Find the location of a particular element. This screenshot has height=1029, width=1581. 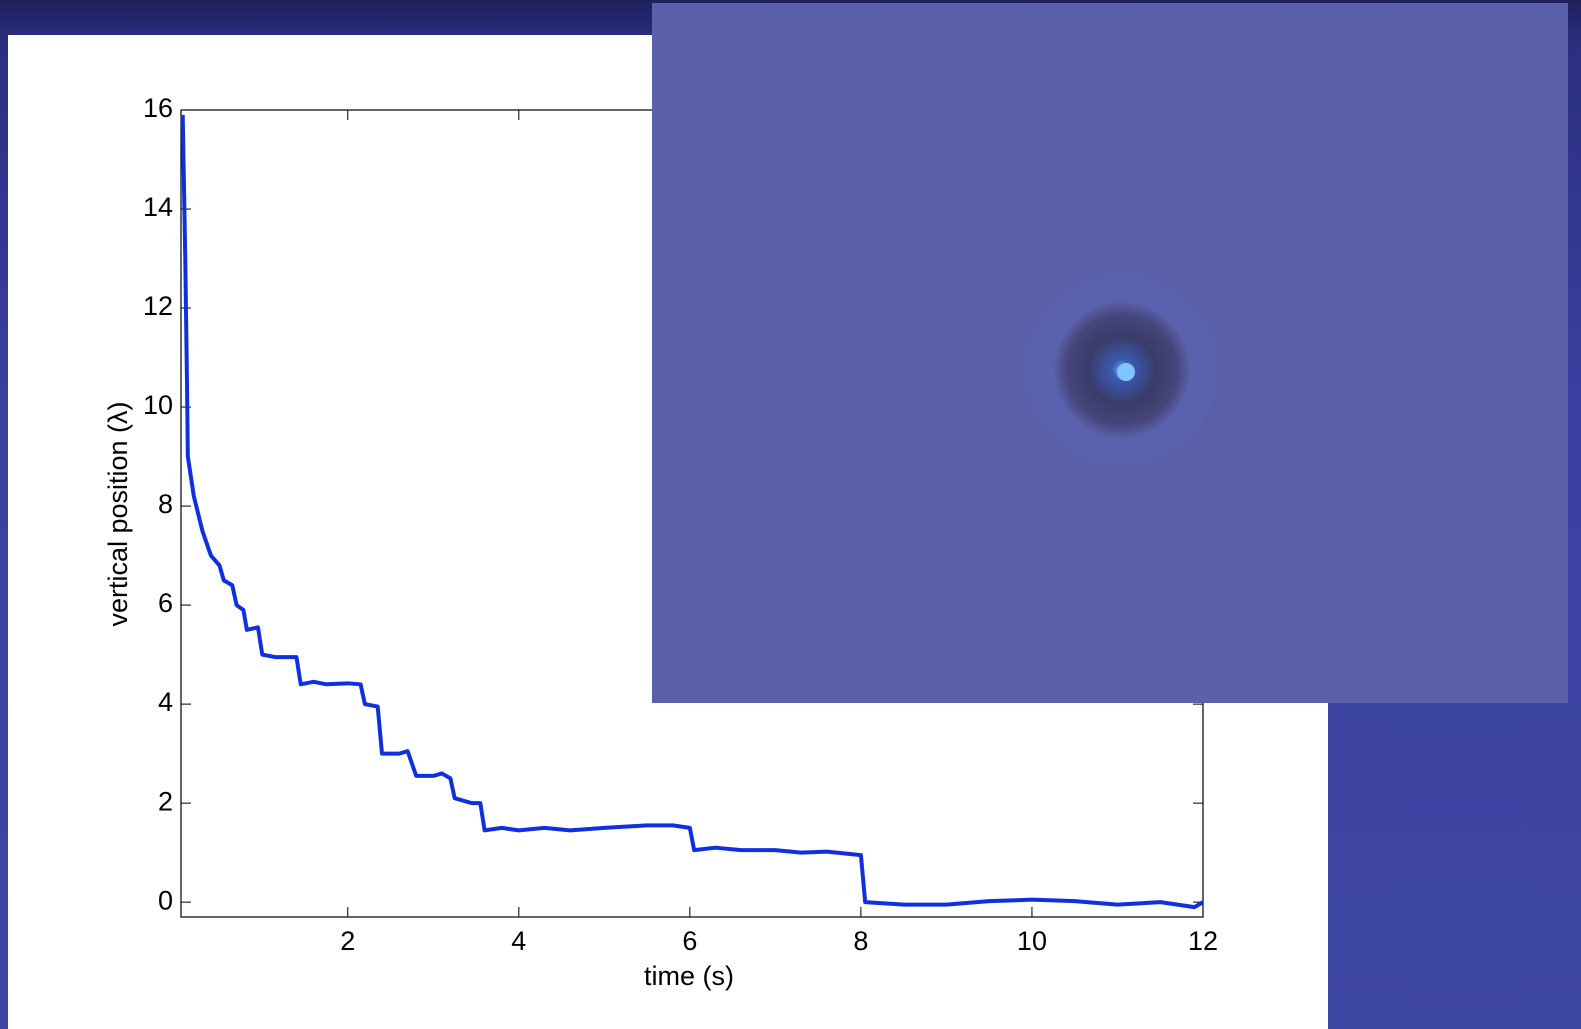

y-tick-label: 16 is located at coordinates (158, 108).